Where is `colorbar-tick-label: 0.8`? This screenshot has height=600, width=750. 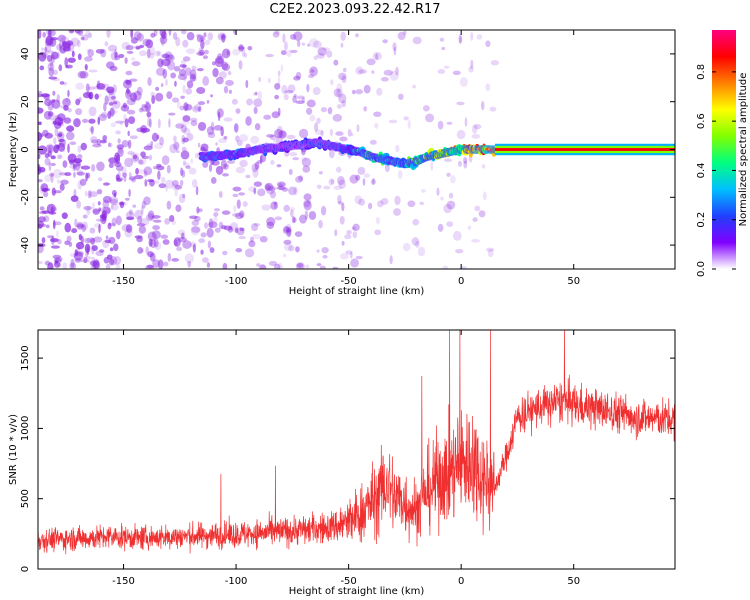
colorbar-tick-label: 0.8 is located at coordinates (701, 72).